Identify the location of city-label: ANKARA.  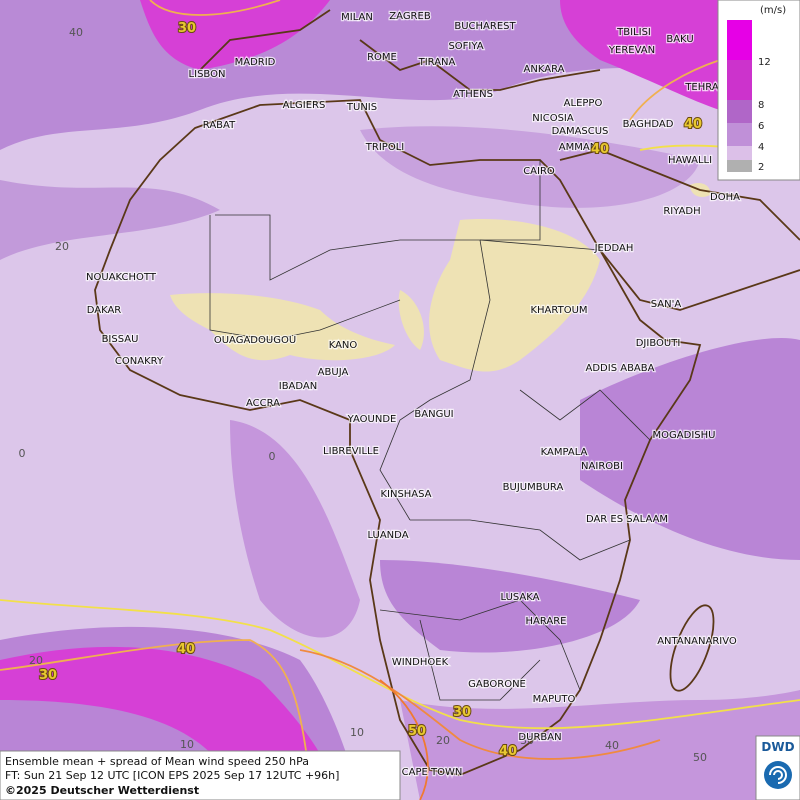
(544, 69).